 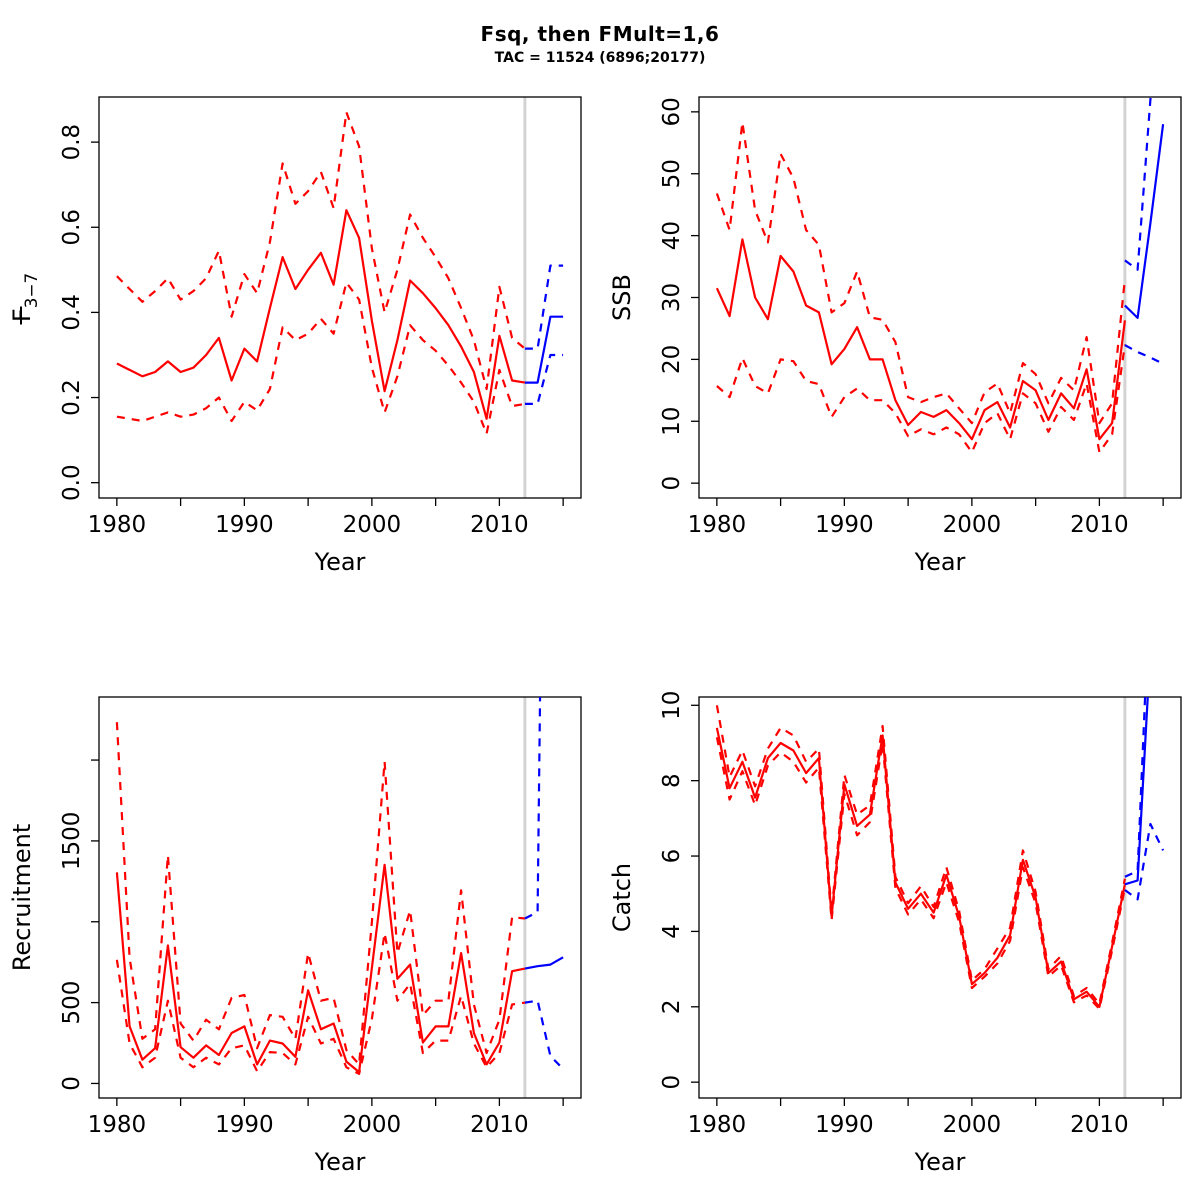 What do you see at coordinates (600, 58) in the screenshot?
I see `figure-subtitle: TAC = 11524 (6896;20177)` at bounding box center [600, 58].